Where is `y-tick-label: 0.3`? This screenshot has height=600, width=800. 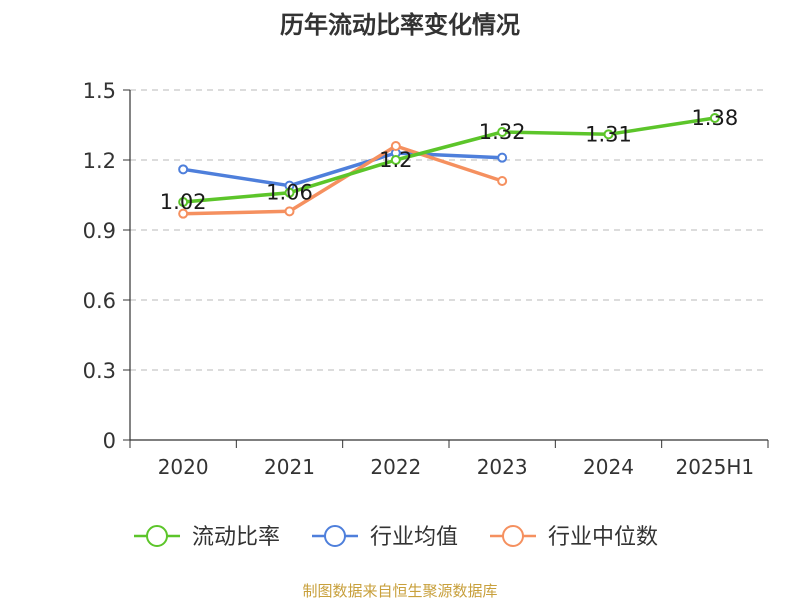 y-tick-label: 0.3 is located at coordinates (99, 371).